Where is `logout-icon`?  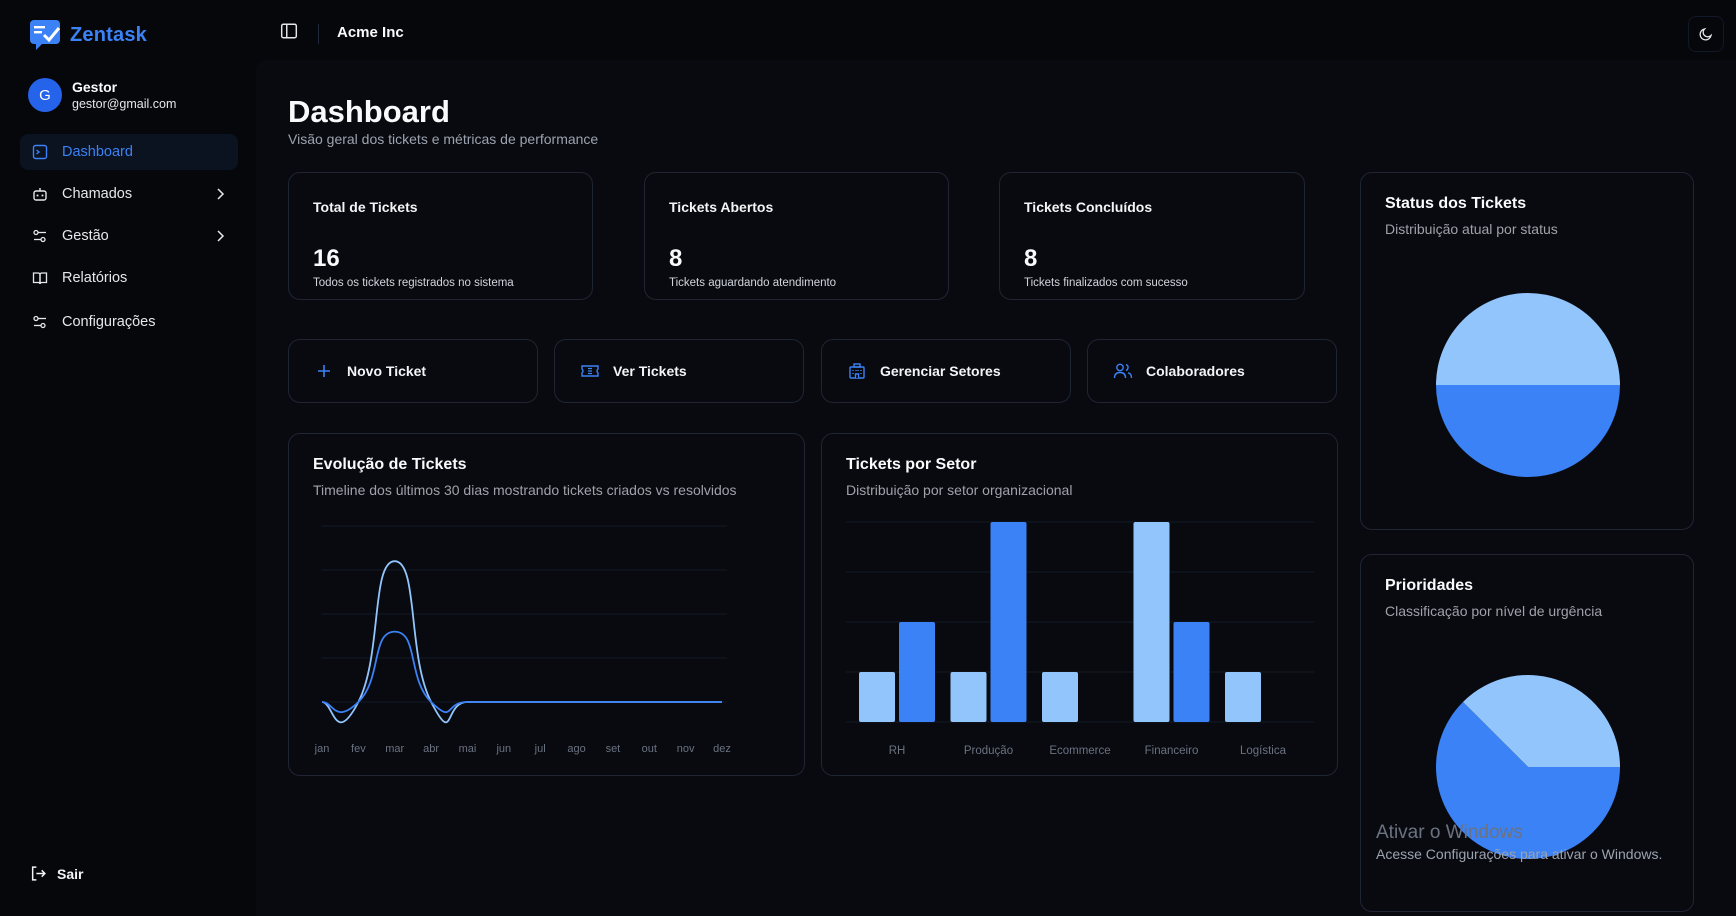
logout-icon is located at coordinates (38, 873).